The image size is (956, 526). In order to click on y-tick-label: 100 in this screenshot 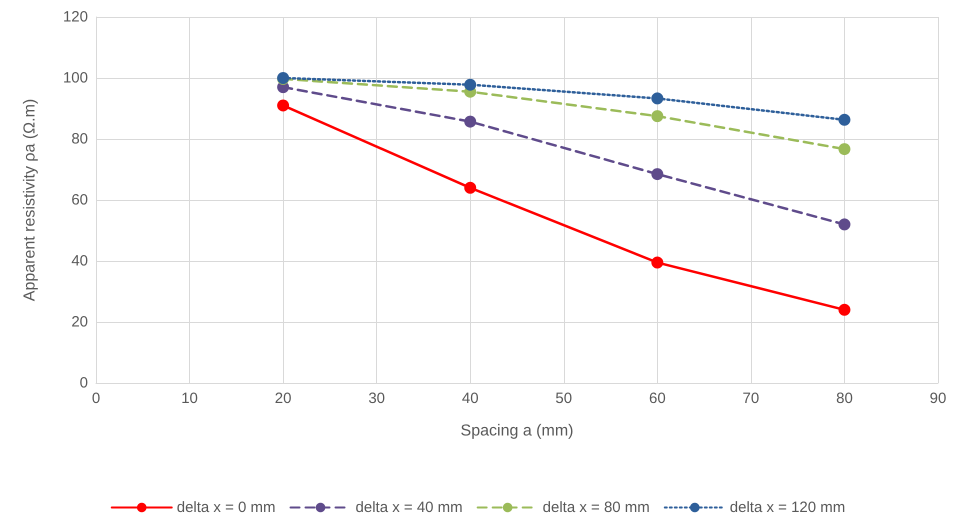, I will do `click(75, 78)`.